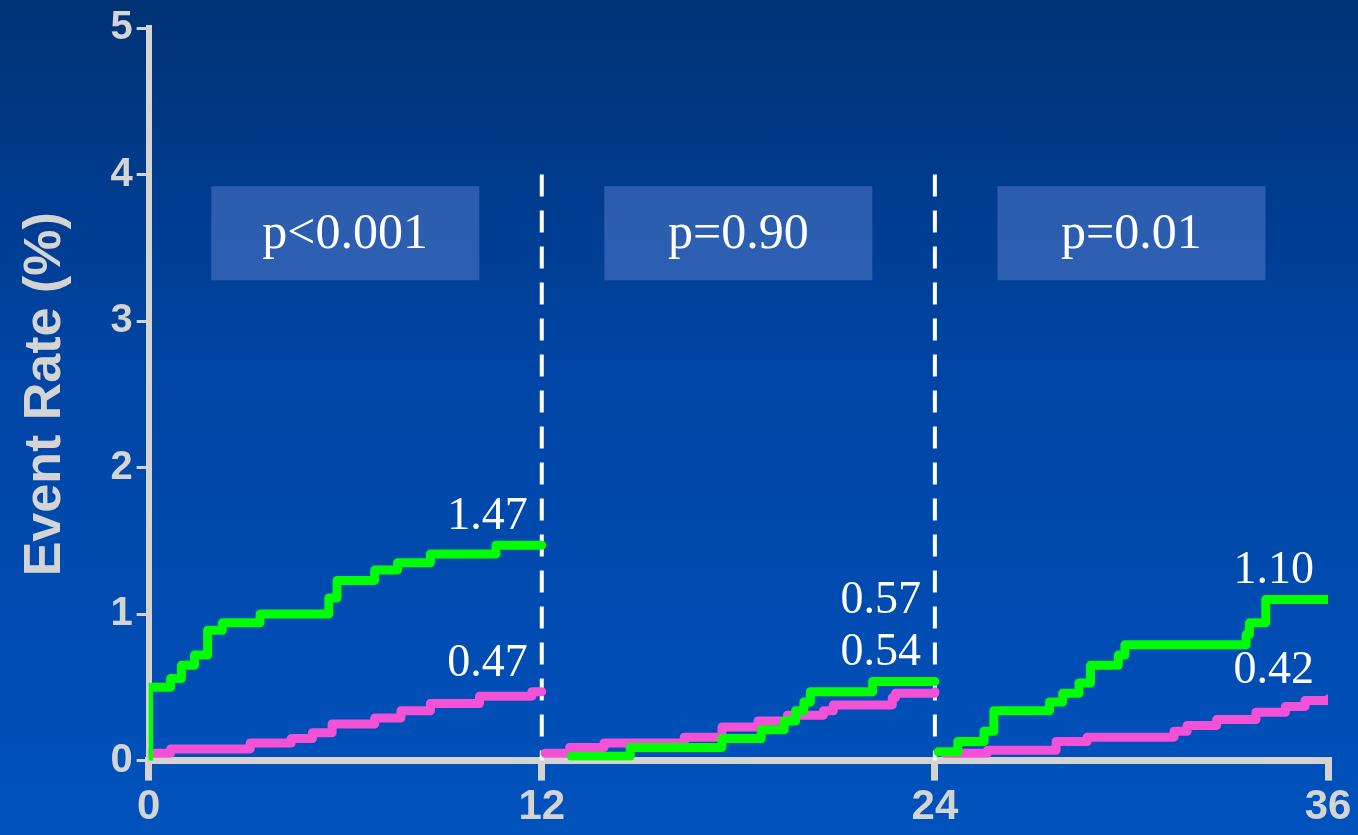  I want to click on x-tick-label: 24, so click(935, 805).